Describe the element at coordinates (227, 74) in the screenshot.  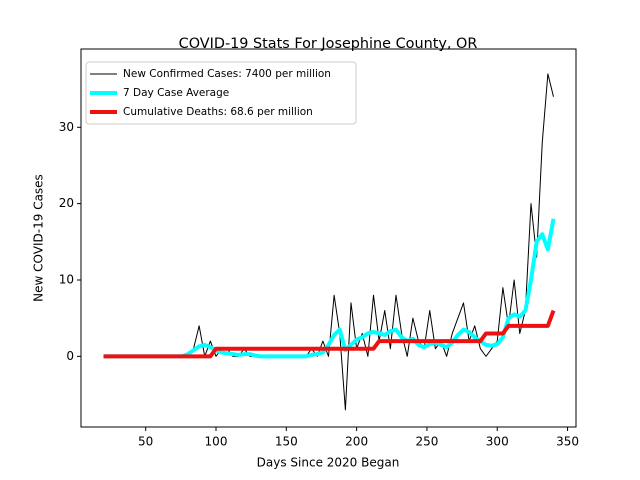
I see `legend-label: New Confirmed Cases: 7400 per million` at that location.